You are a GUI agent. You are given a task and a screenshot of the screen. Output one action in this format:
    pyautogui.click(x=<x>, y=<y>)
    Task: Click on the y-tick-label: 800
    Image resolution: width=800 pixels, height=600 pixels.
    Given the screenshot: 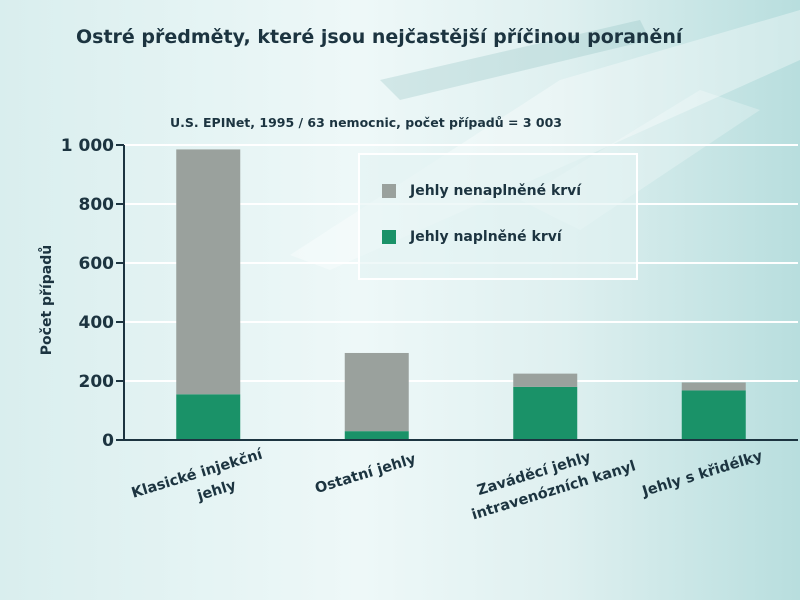 What is the action you would take?
    pyautogui.click(x=97, y=205)
    